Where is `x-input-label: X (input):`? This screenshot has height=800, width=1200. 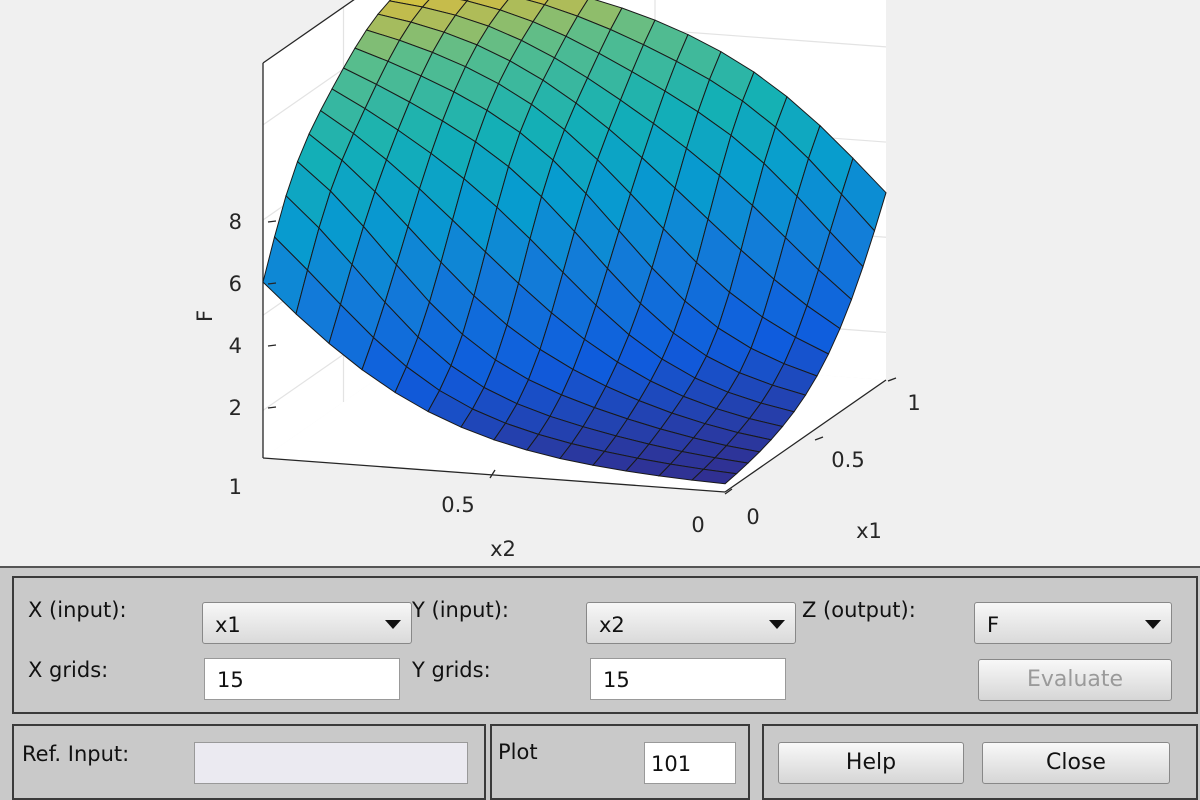 x-input-label: X (input): is located at coordinates (77, 610).